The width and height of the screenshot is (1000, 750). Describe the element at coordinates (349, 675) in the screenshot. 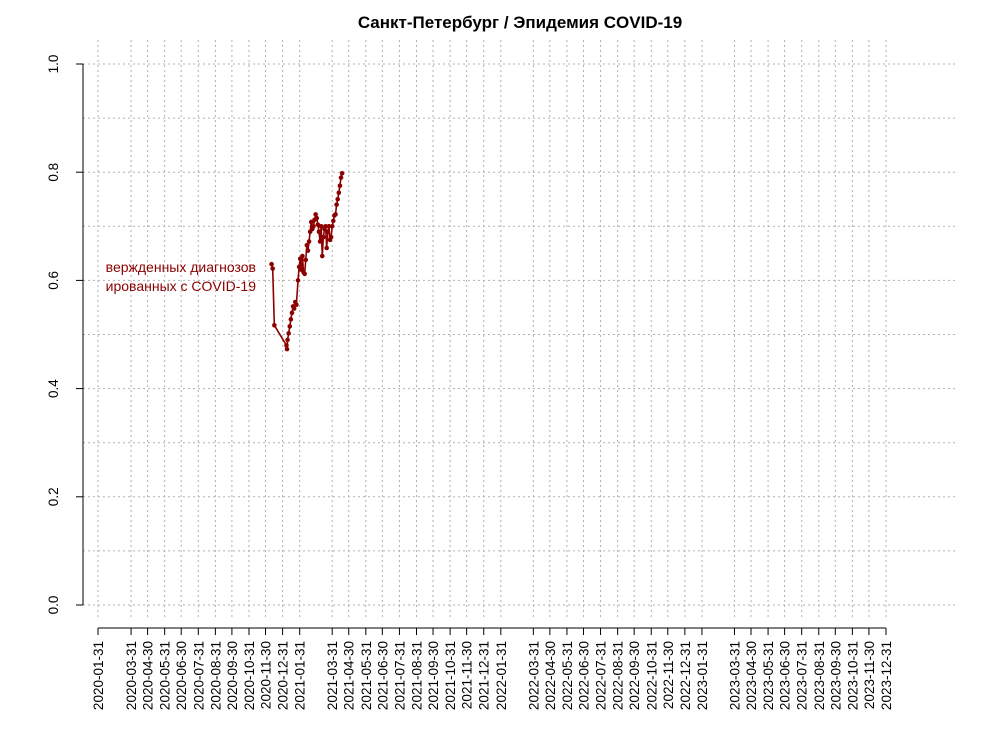

I see `x-tick-label: 2021-04-30` at that location.